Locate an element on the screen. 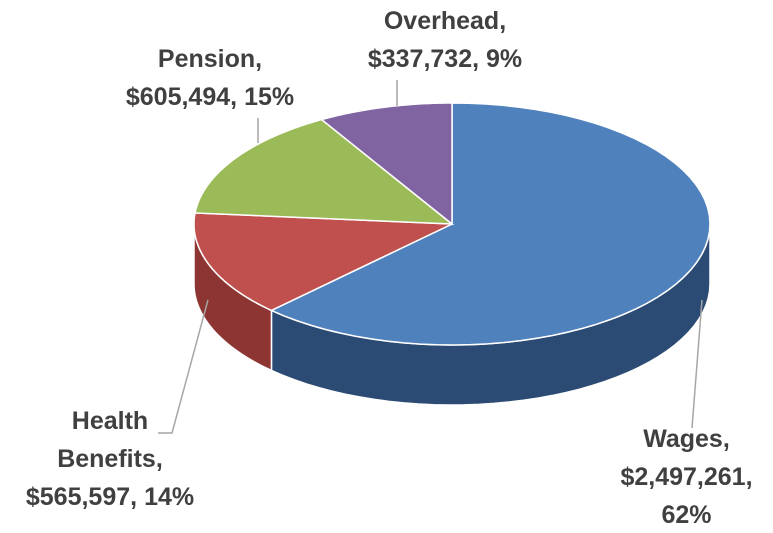 This screenshot has width=773, height=533. category-label: Health Benefits is located at coordinates (106, 440).